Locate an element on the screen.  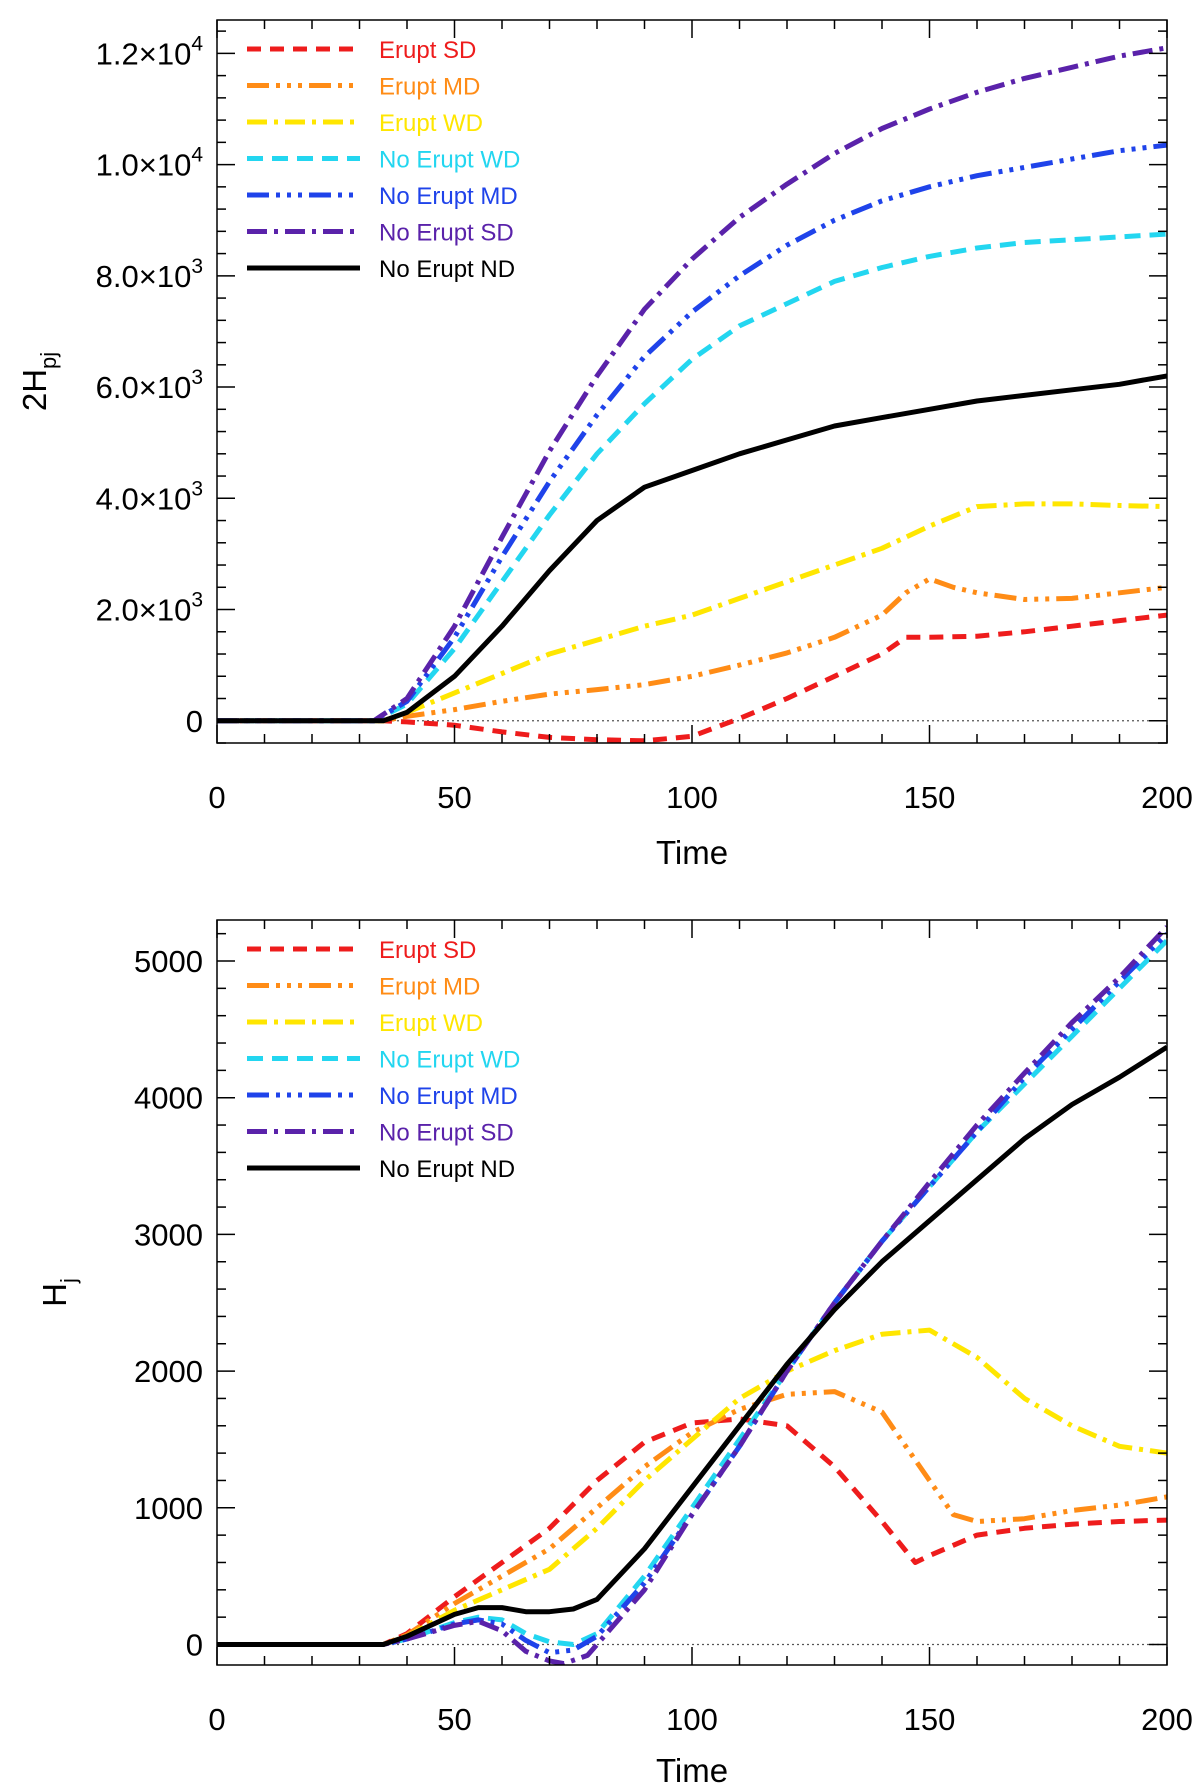
y-tick-label: 5000 is located at coordinates (168, 961).